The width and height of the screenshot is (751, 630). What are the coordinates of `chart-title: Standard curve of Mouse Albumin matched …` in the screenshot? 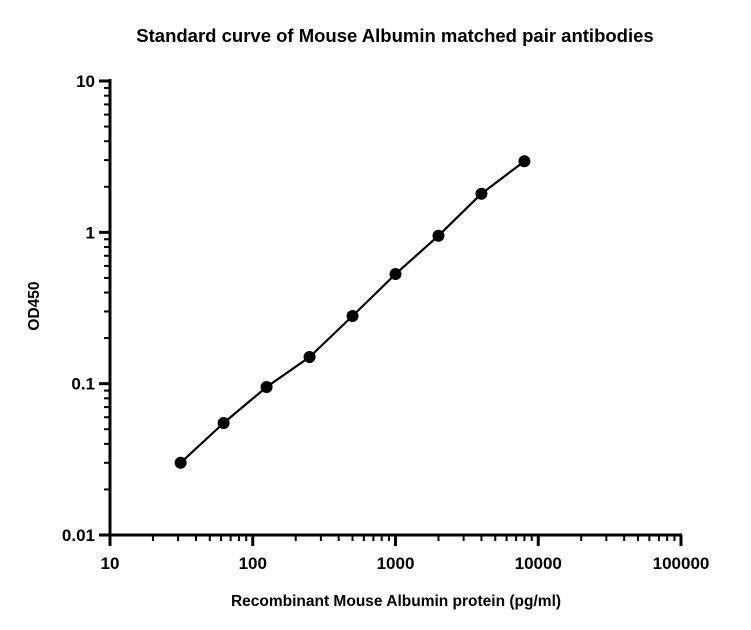 It's located at (394, 35).